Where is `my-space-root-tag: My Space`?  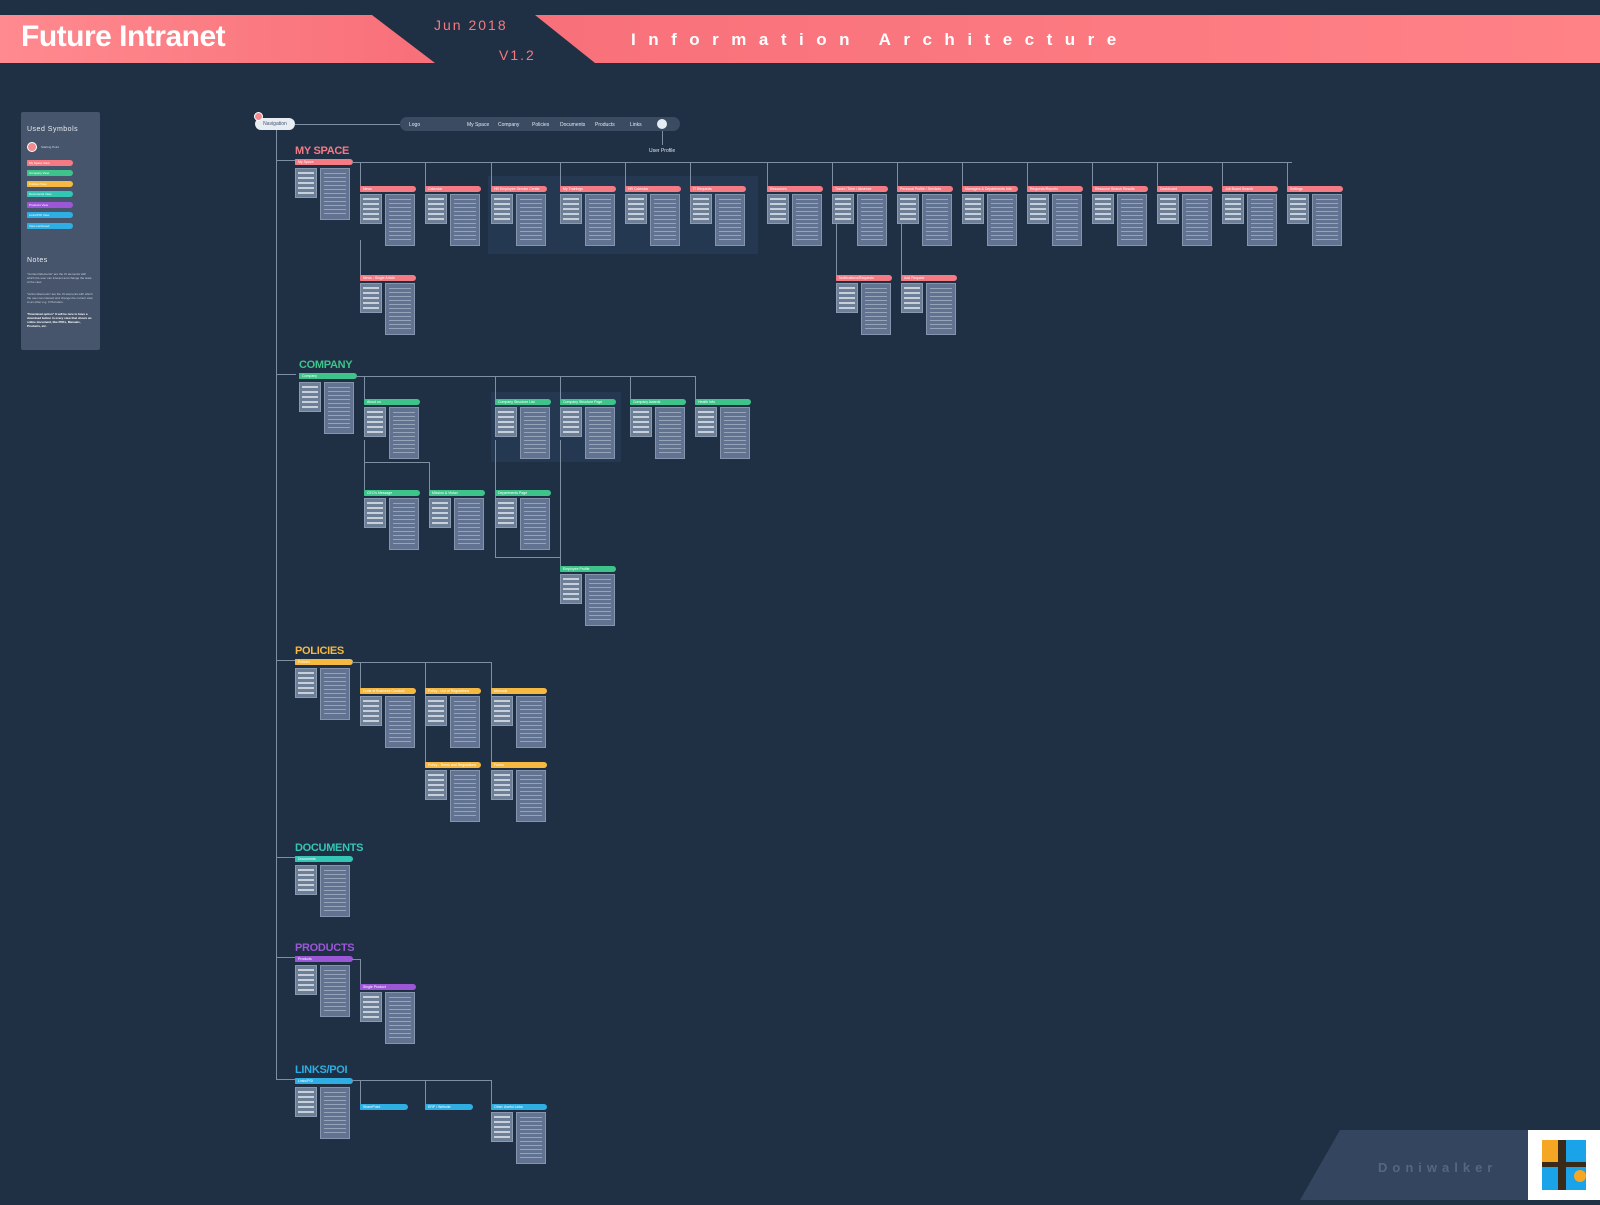
my-space-root-tag: My Space is located at coordinates (324, 162).